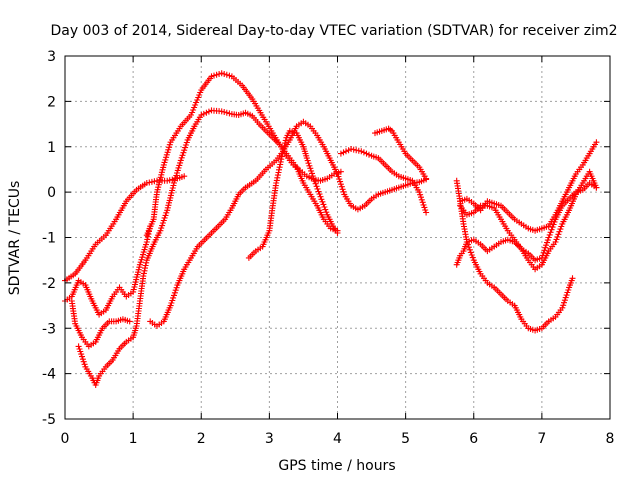 Image resolution: width=640 pixels, height=480 pixels. Describe the element at coordinates (65, 439) in the screenshot. I see `x-tick-label: 0` at that location.